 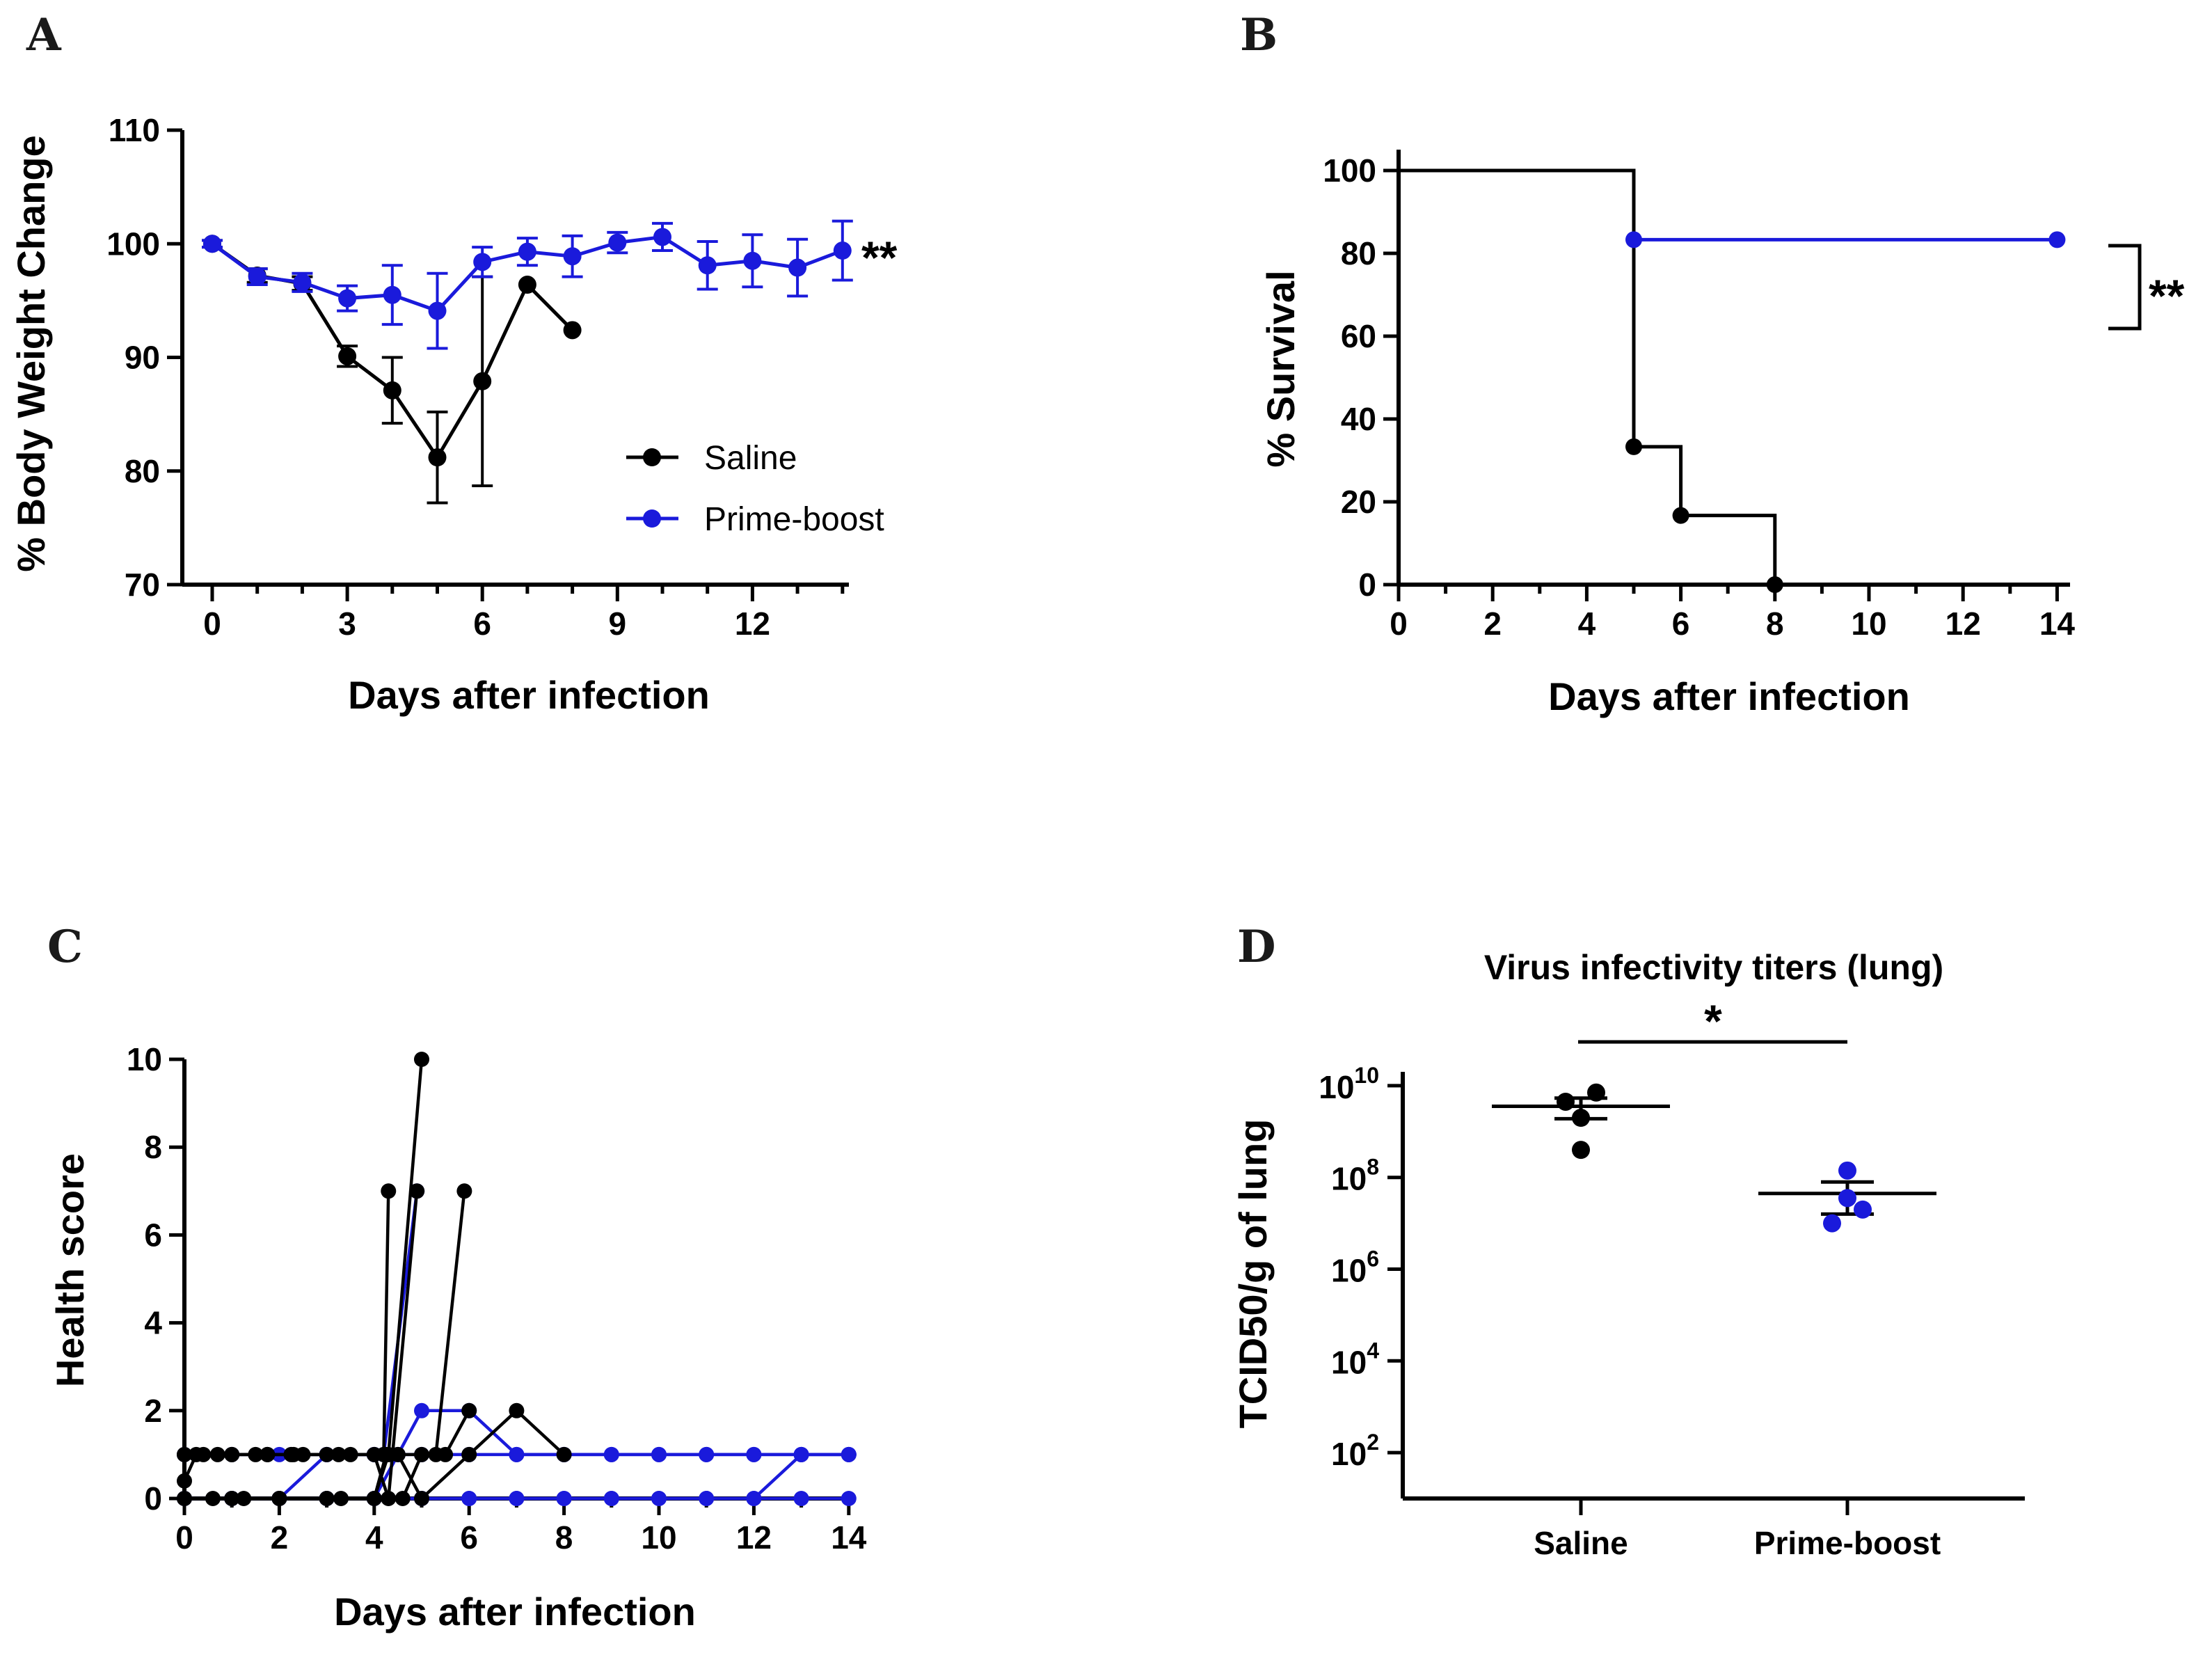 I want to click on panel-c-x-tick-label: 8, so click(x=564, y=1537).